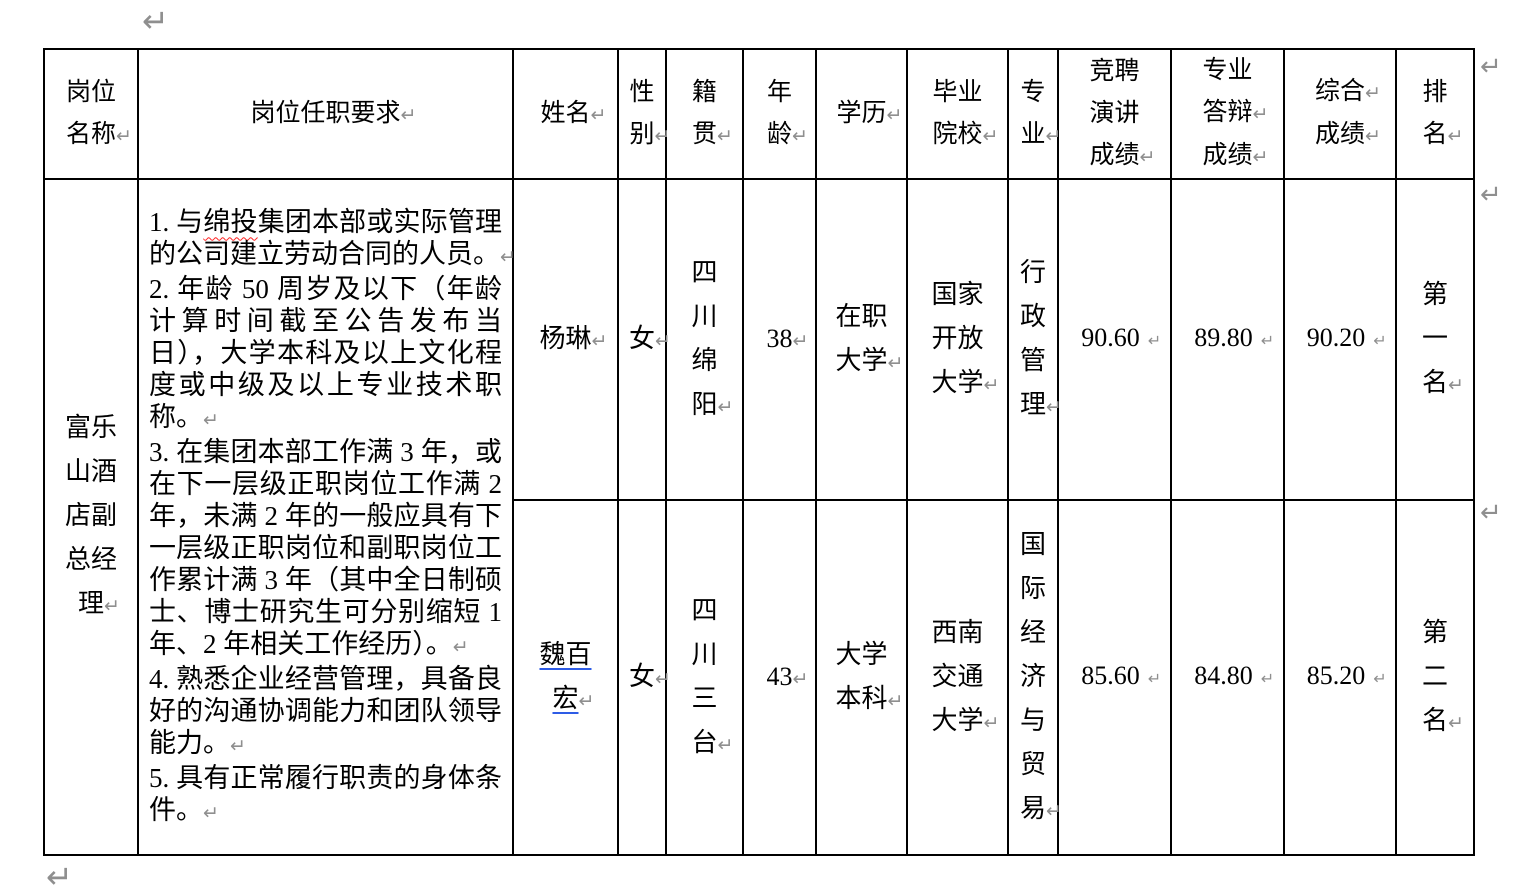 Image resolution: width=1528 pixels, height=886 pixels. Describe the element at coordinates (643, 114) in the screenshot. I see `header-gender: 性别↵` at that location.